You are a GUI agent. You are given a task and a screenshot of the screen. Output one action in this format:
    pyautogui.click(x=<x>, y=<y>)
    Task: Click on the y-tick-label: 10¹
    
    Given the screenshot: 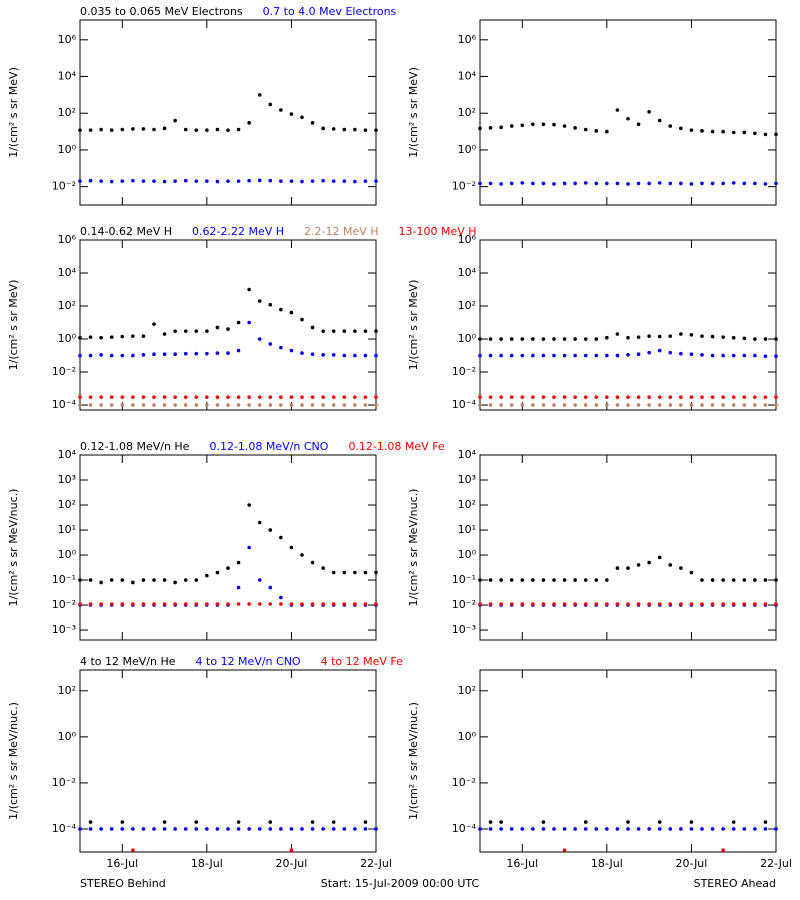 What is the action you would take?
    pyautogui.click(x=67, y=529)
    